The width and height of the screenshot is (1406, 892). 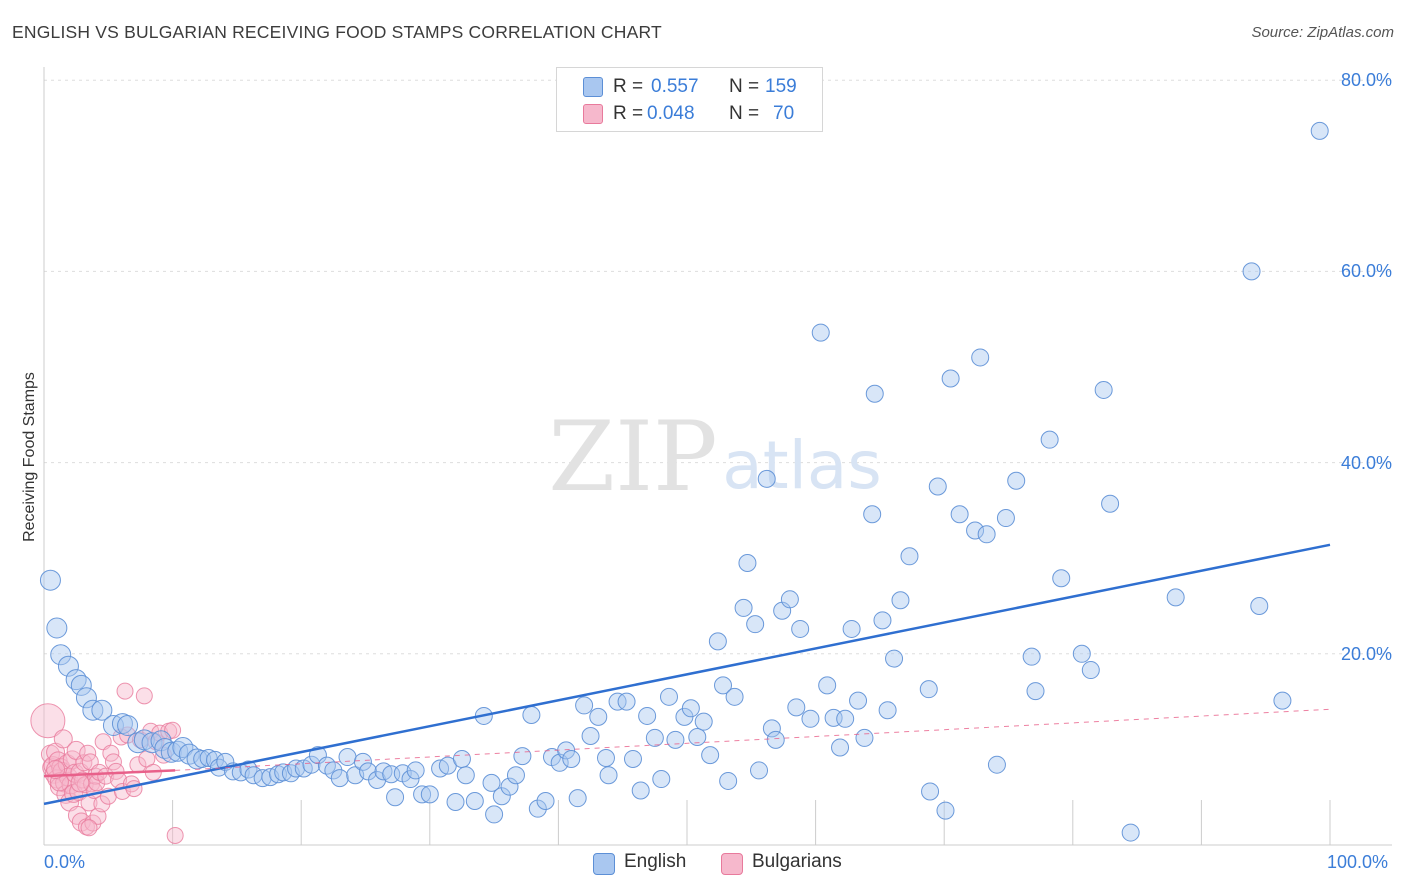 I want to click on y-tick-label: 40.0%, so click(x=1366, y=462).